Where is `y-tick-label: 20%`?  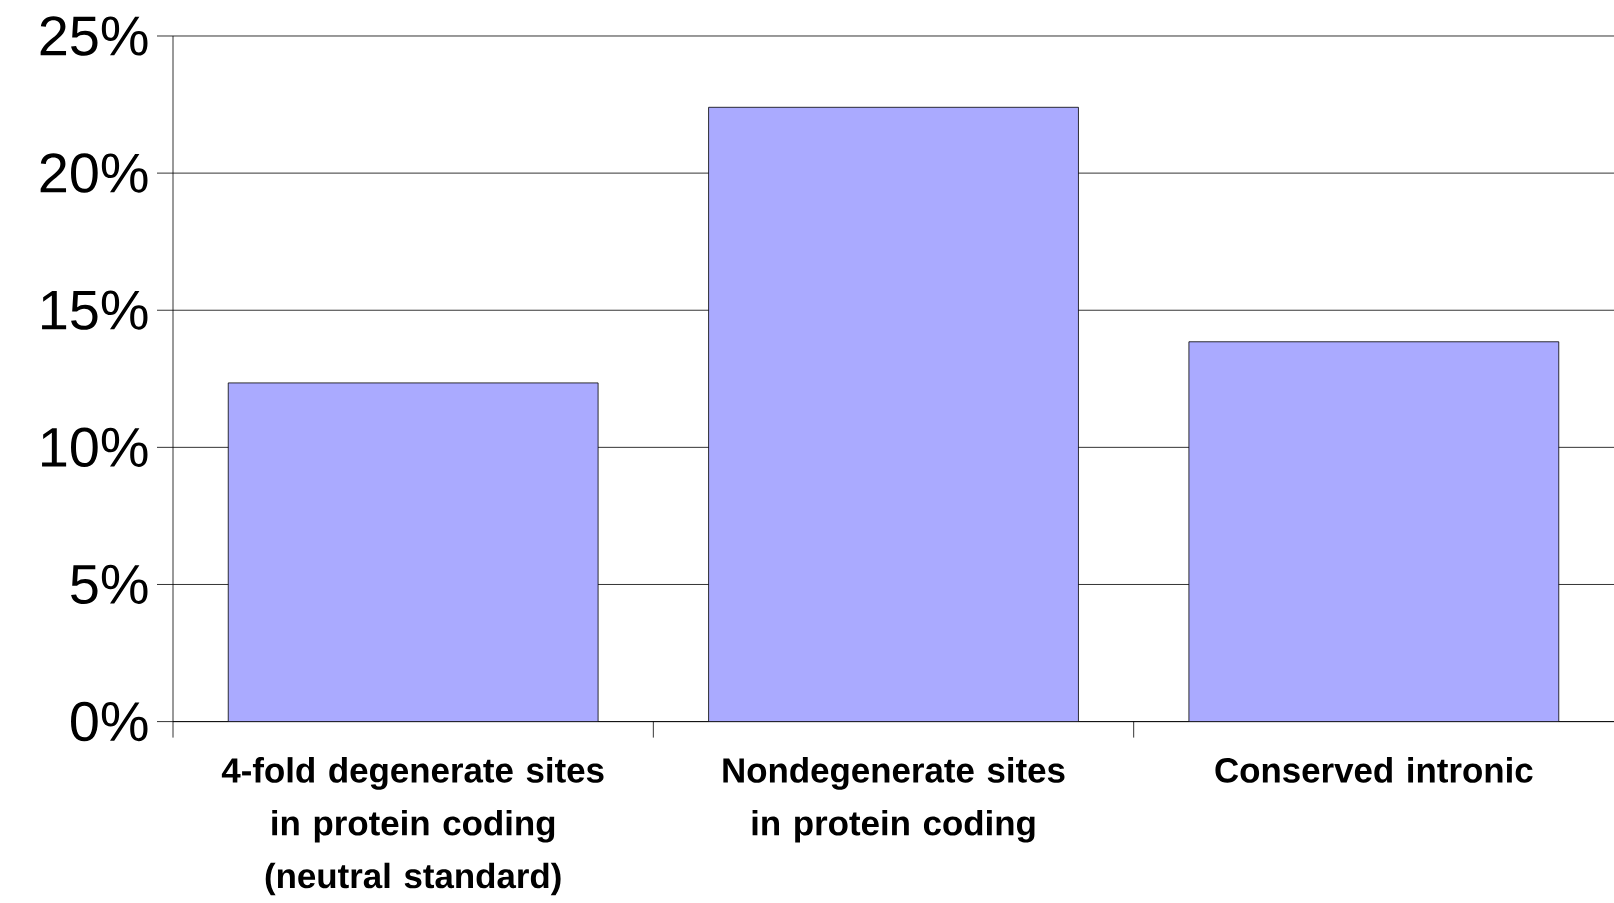
y-tick-label: 20% is located at coordinates (94, 173).